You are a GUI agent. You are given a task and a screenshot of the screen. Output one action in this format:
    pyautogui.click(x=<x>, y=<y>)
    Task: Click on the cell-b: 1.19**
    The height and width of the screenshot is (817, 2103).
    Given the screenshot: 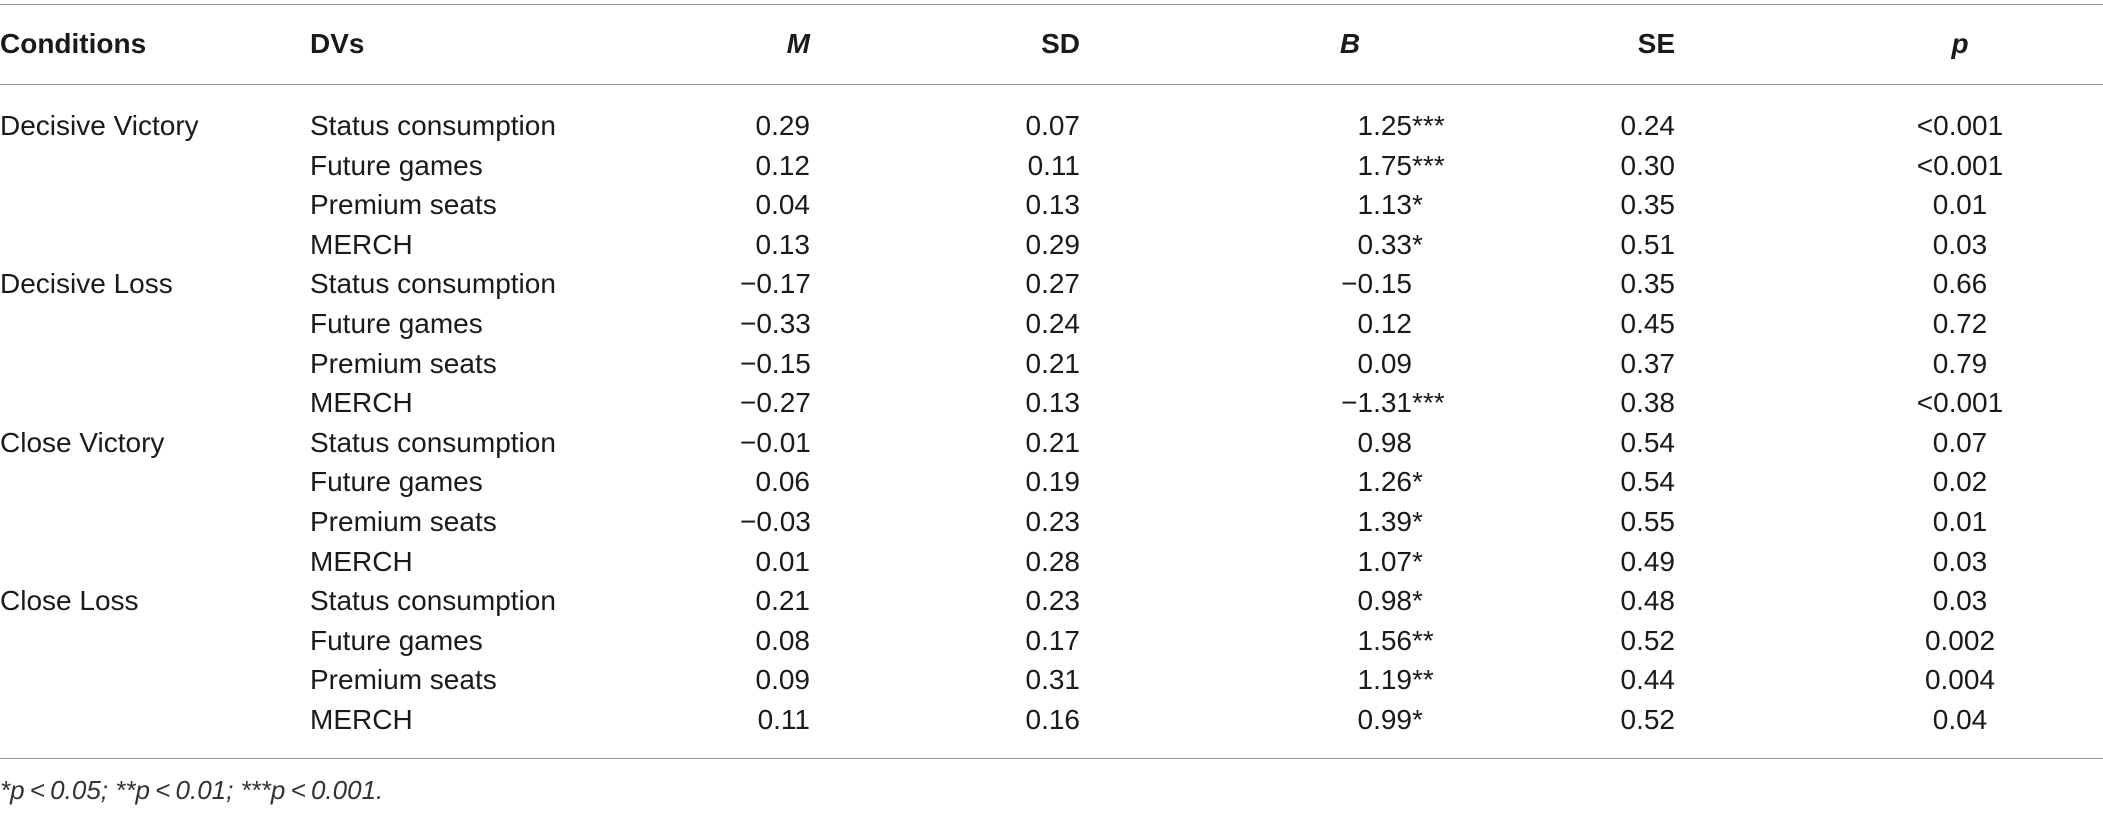 What is the action you would take?
    pyautogui.click(x=1390, y=680)
    